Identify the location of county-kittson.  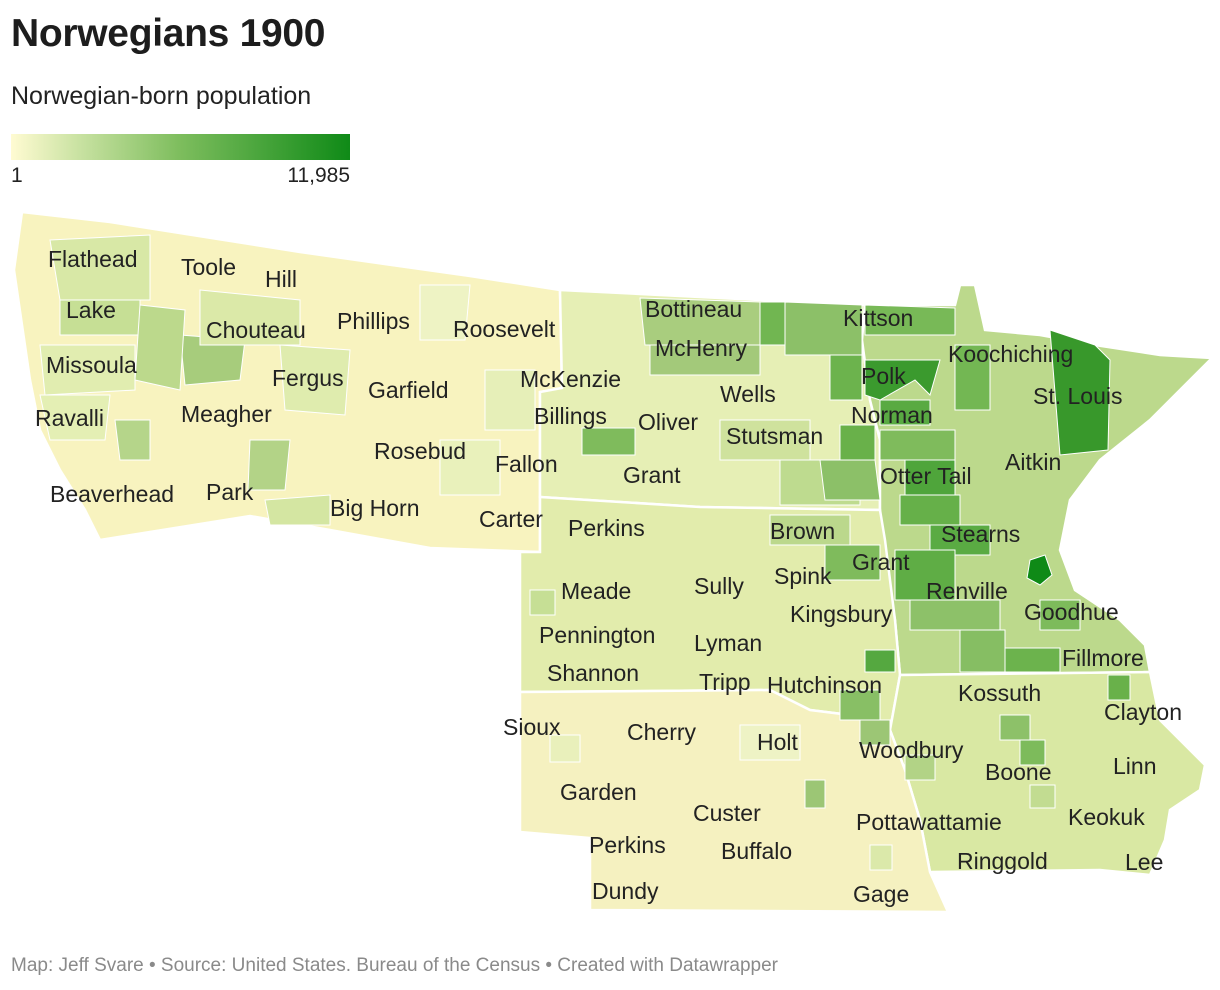
(910, 320).